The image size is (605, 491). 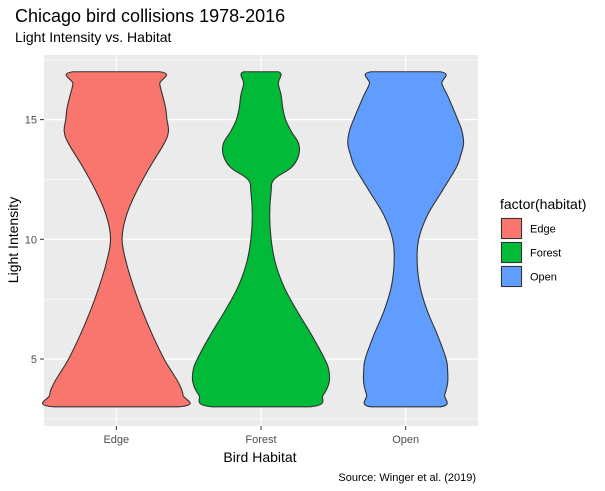 I want to click on legend-swatch-edge, so click(x=511, y=228).